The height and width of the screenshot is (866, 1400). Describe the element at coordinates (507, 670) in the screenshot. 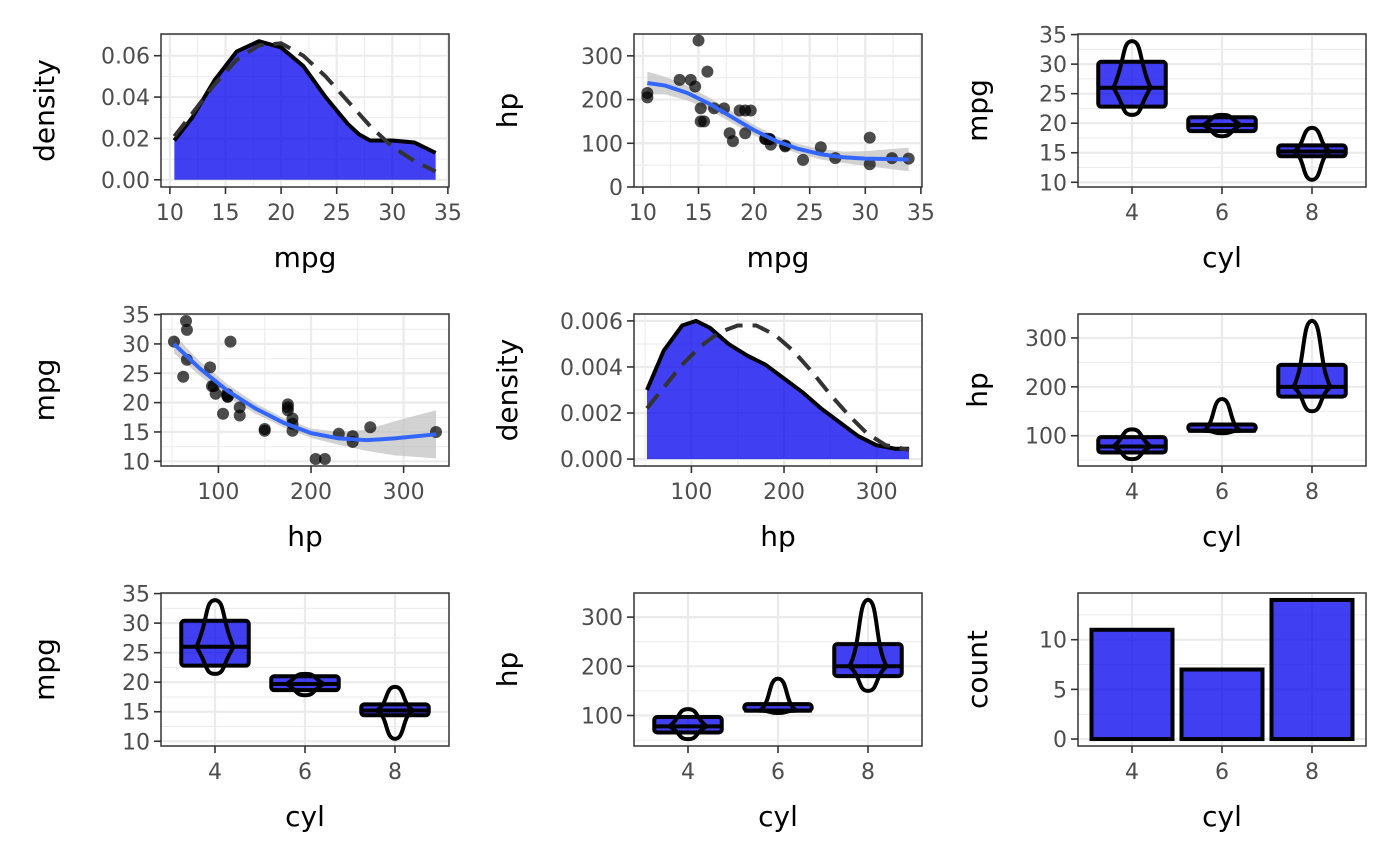

I see `box-cyl-hp-2-y-axis-title: hp` at that location.